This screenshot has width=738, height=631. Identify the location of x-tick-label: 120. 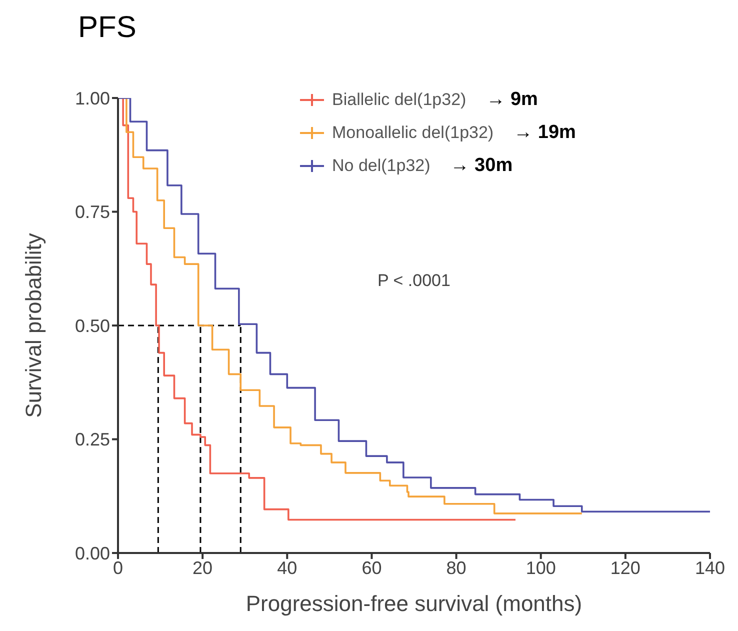
(625, 568).